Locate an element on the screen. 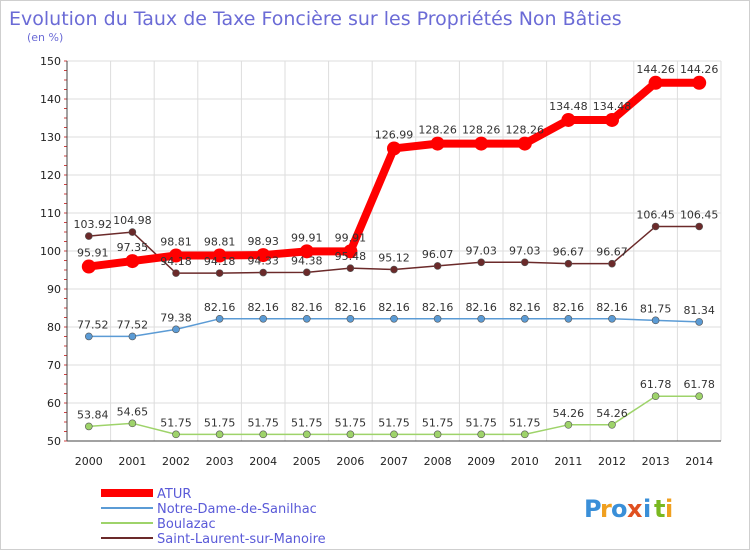 This screenshot has width=750, height=551. data-label: 79.38 is located at coordinates (176, 317).